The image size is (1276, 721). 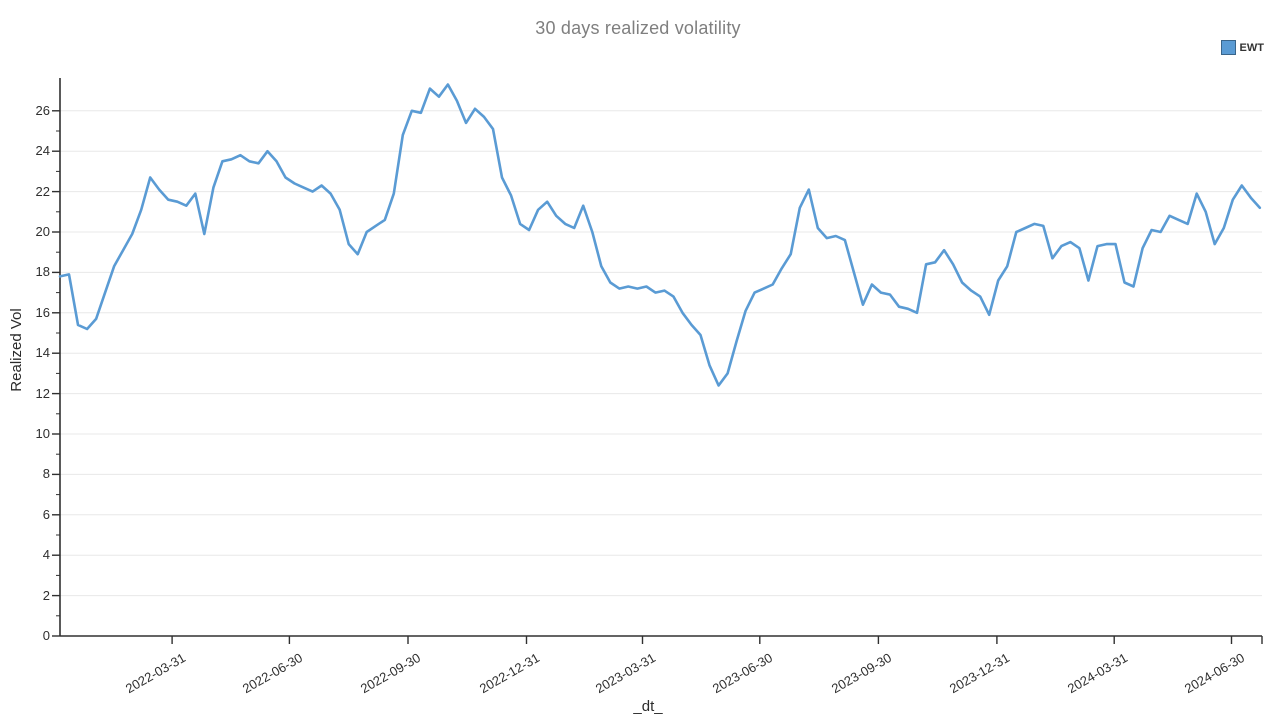 I want to click on y-tick-label: 16, so click(x=42, y=312).